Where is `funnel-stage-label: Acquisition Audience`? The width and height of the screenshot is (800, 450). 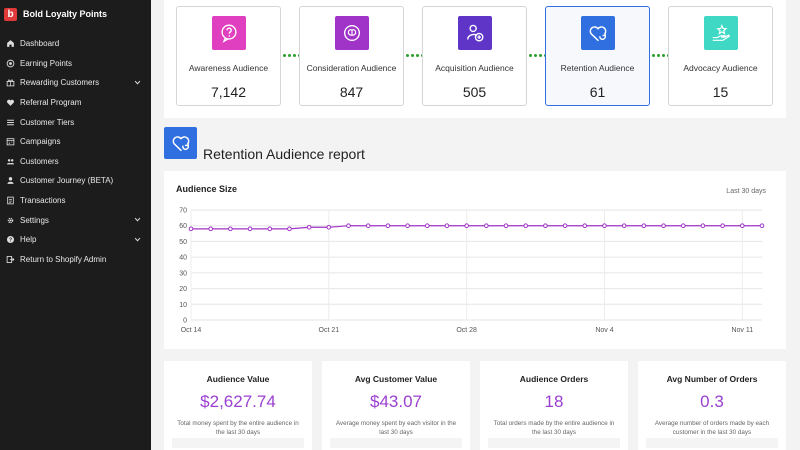 funnel-stage-label: Acquisition Audience is located at coordinates (474, 68).